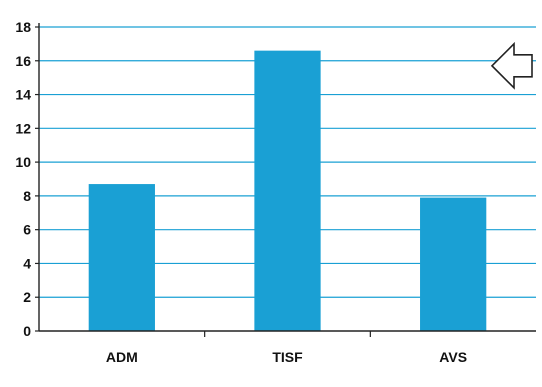  I want to click on y-tick-label-12: 12, so click(23, 128).